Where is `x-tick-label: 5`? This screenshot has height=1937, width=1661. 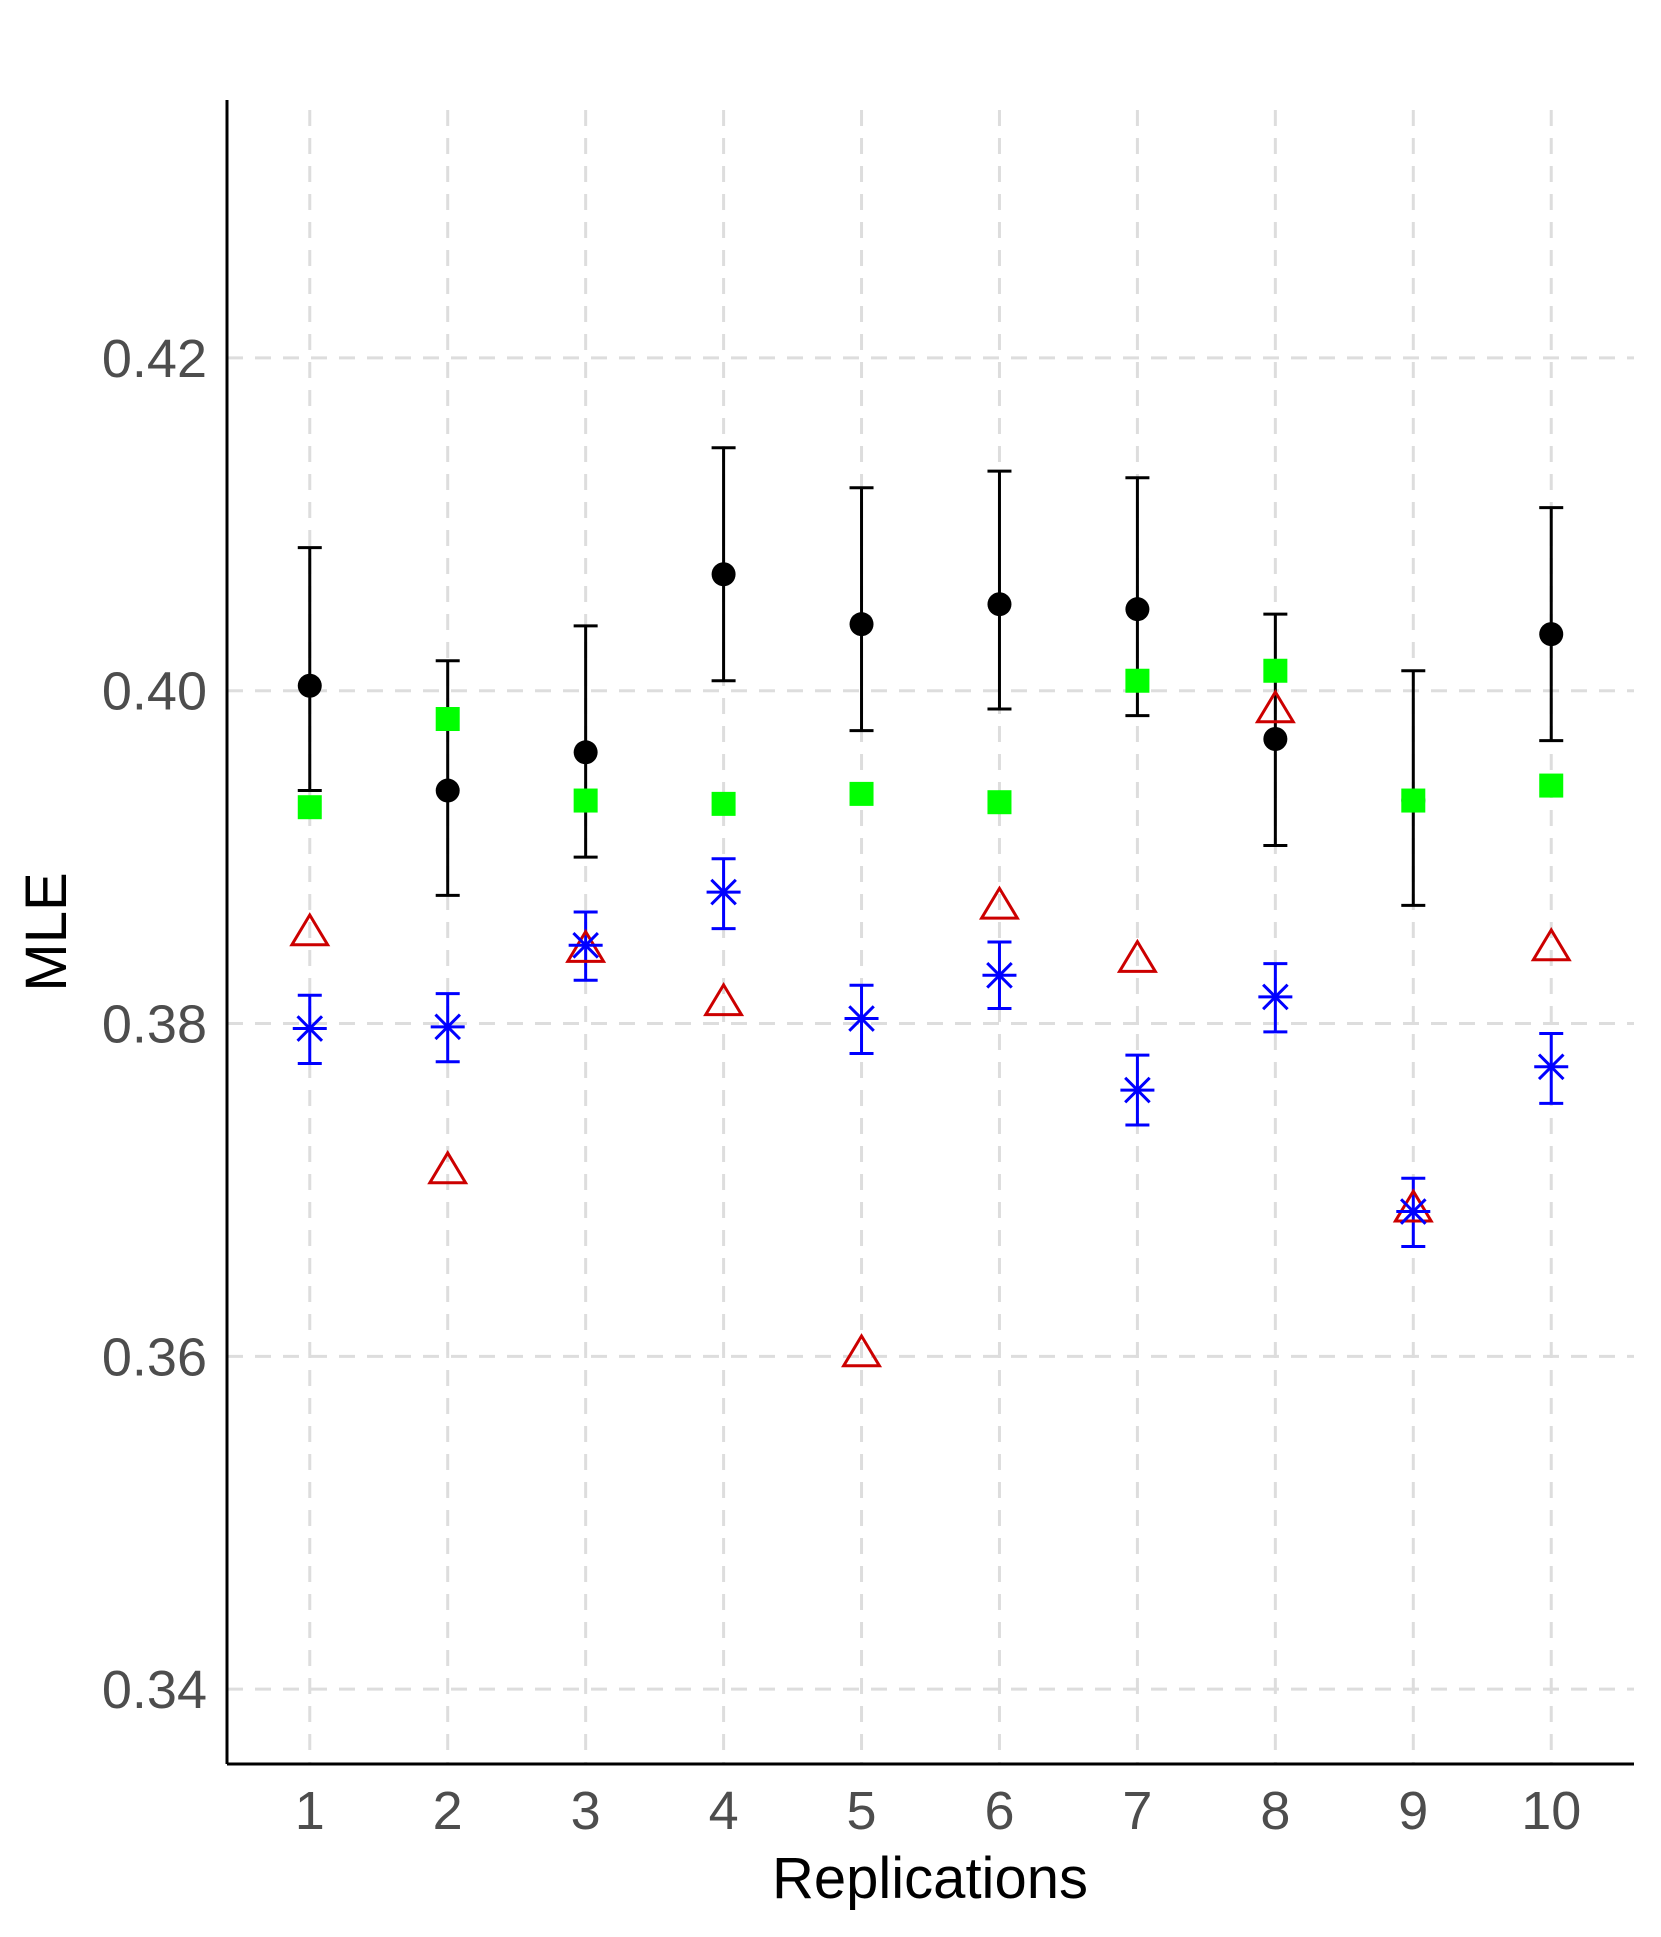
x-tick-label: 5 is located at coordinates (862, 1811).